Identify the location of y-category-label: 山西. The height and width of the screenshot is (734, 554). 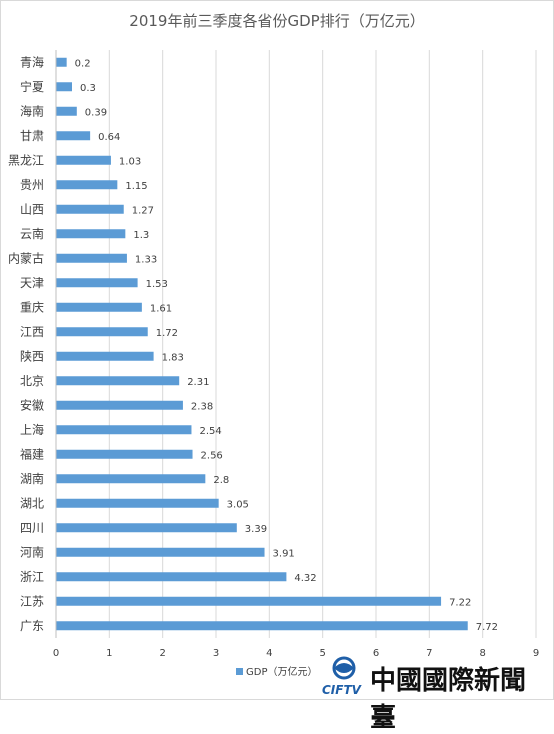
(32, 209).